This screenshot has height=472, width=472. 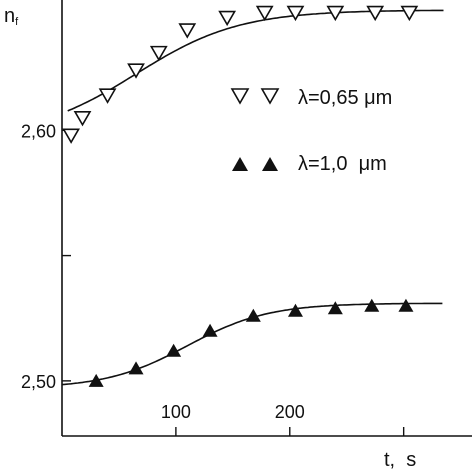 I want to click on legend-label: λ=1,0 μm, so click(x=342, y=164).